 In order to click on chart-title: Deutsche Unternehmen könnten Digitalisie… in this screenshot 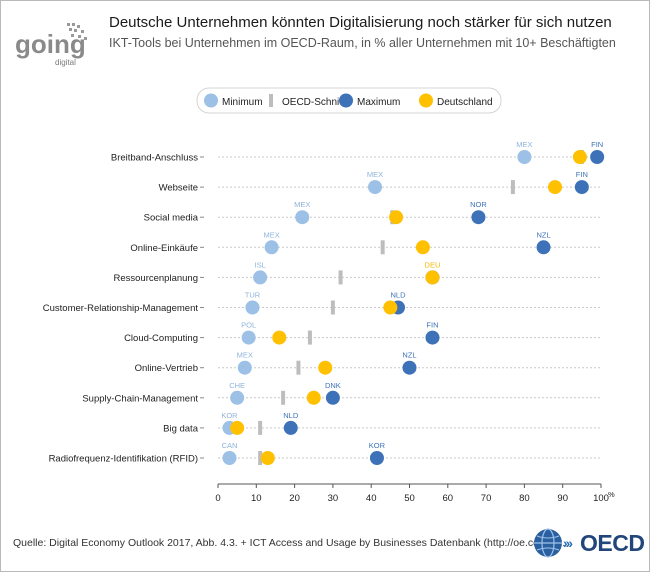, I will do `click(360, 22)`.